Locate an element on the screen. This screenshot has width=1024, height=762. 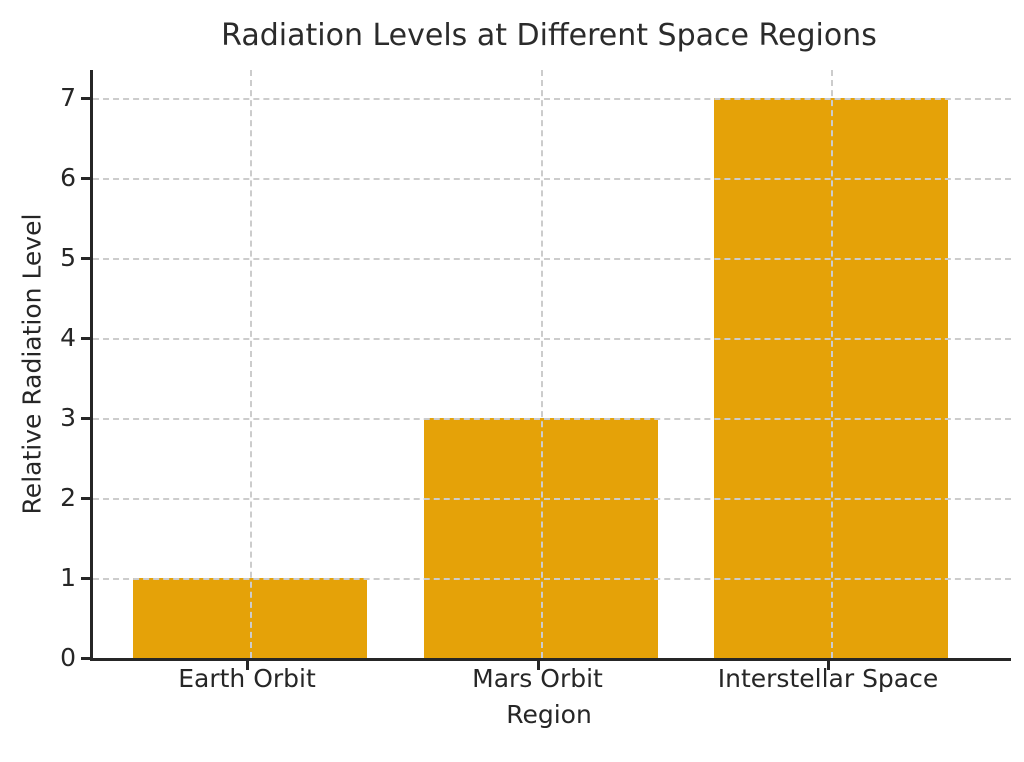
y-tick-label: 7 is located at coordinates (68, 97).